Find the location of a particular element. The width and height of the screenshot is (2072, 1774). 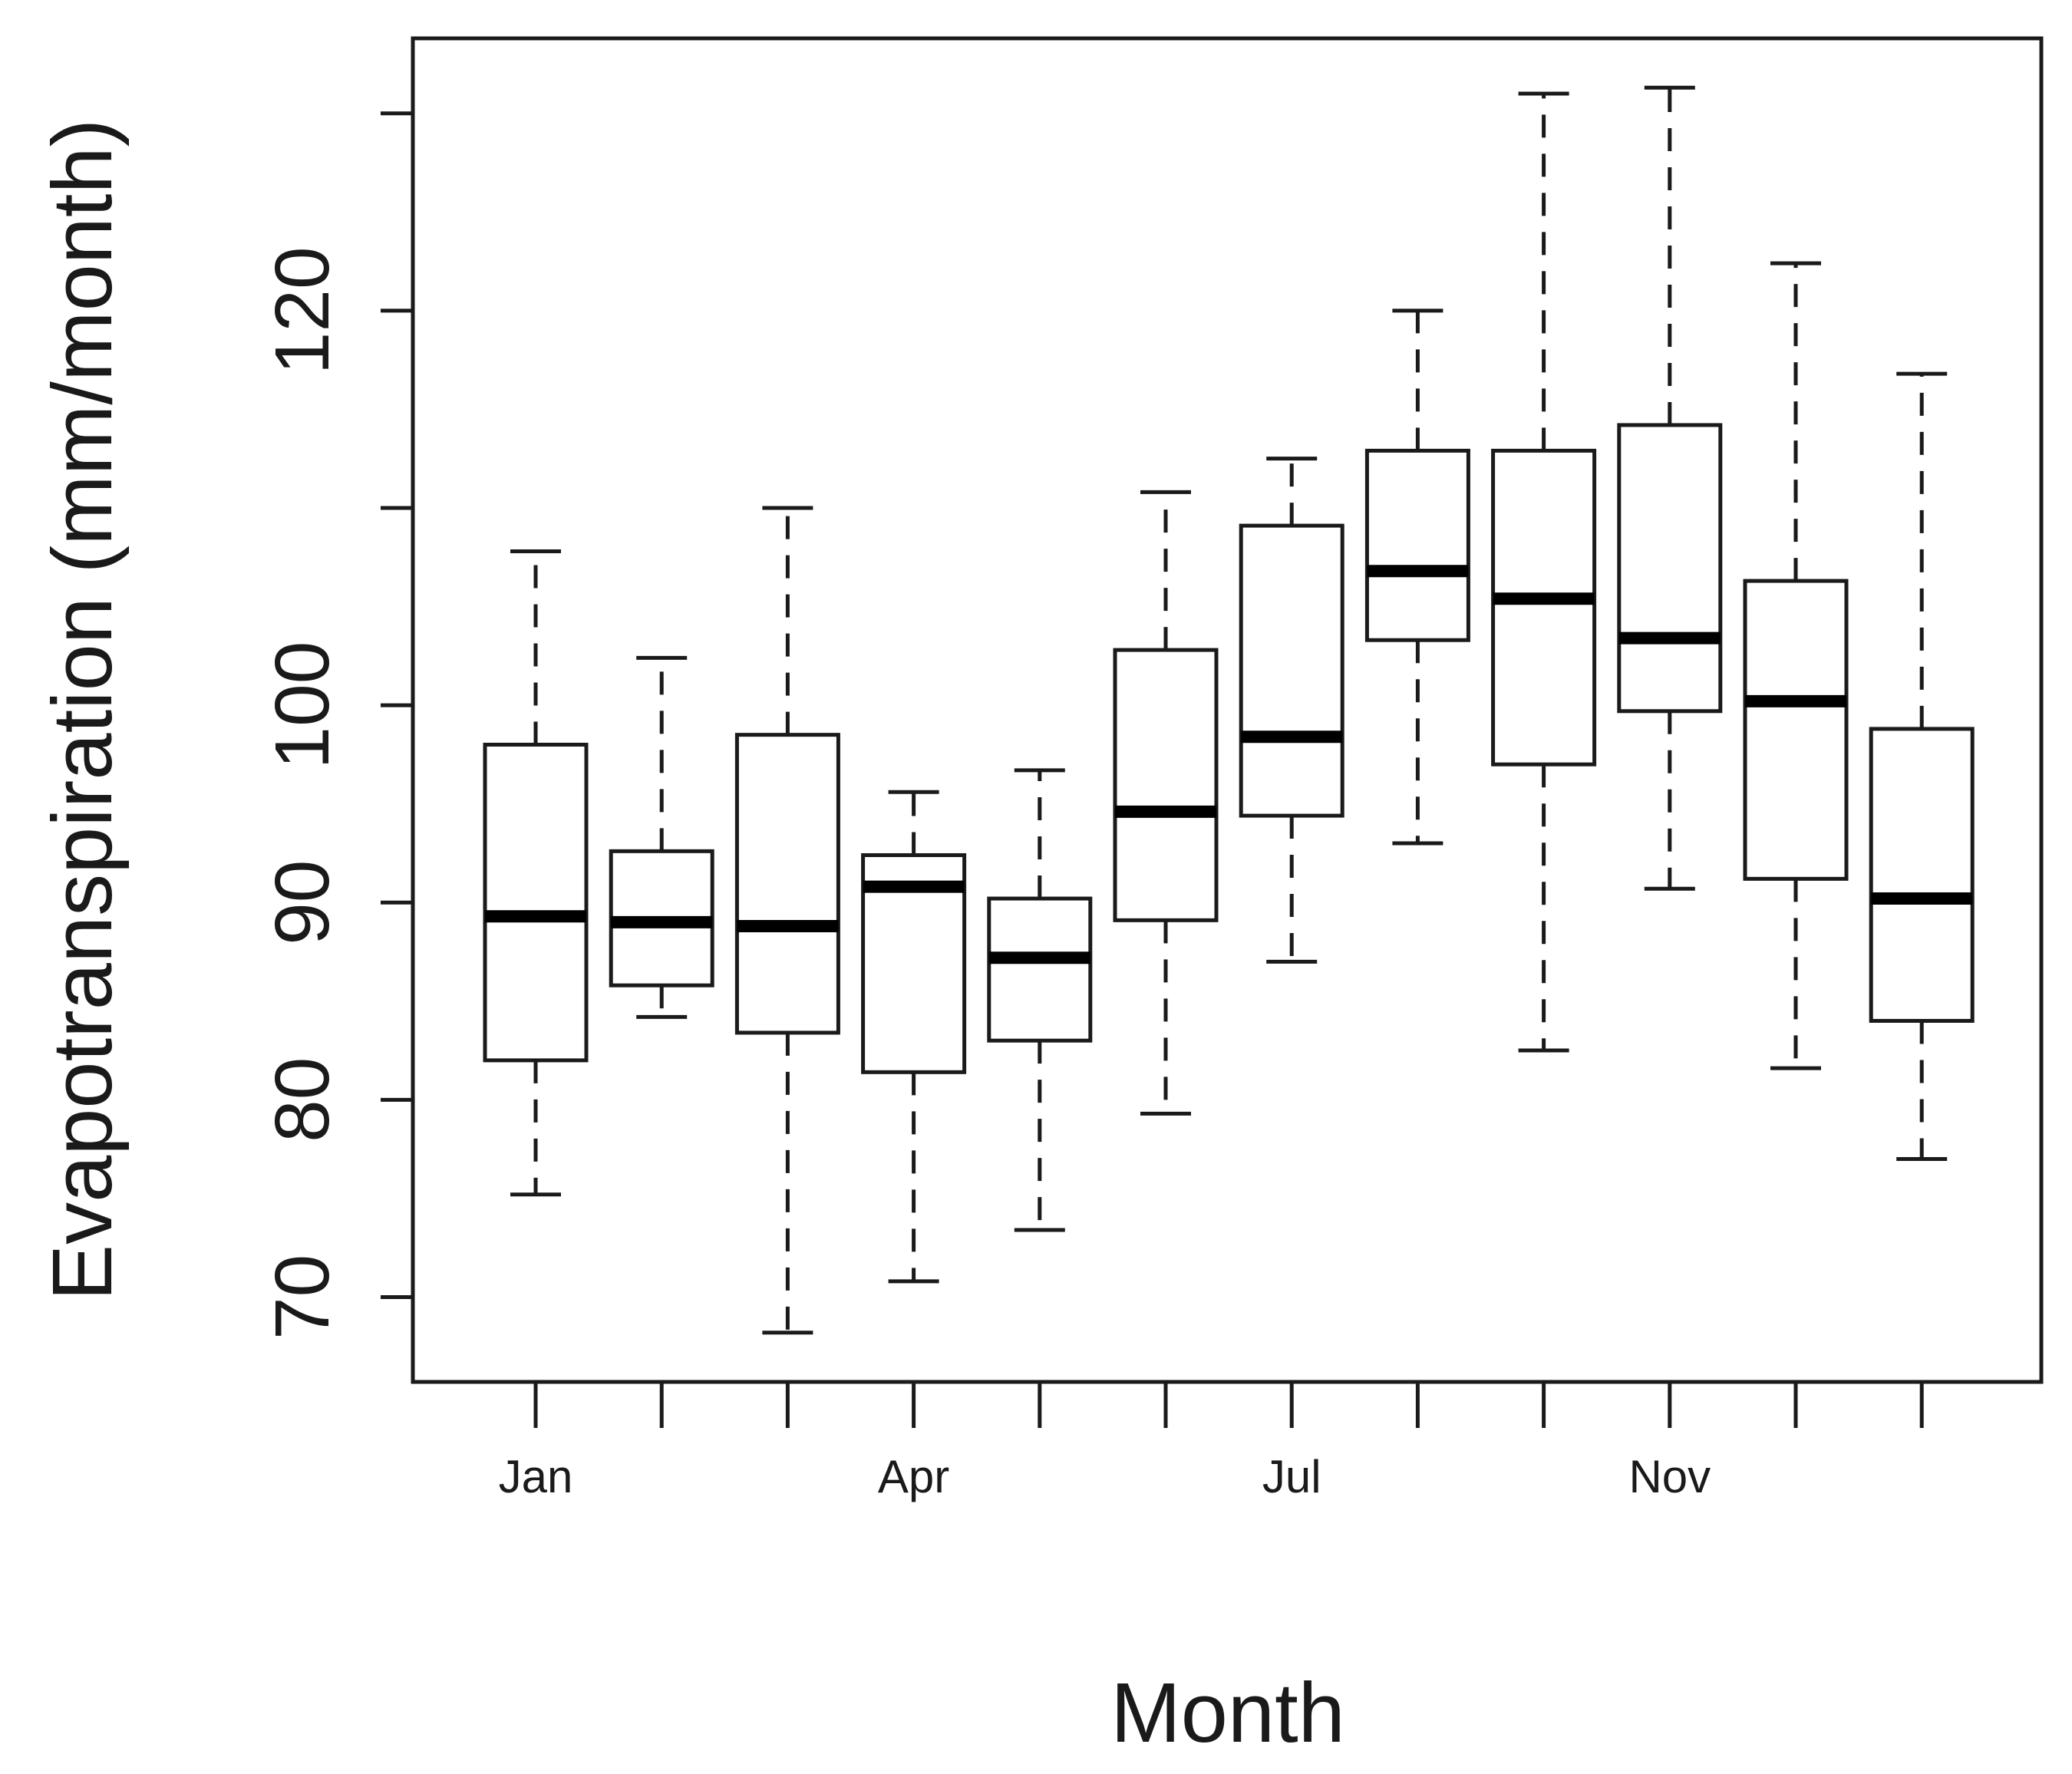

x-axis-label: Month is located at coordinates (1227, 1713).